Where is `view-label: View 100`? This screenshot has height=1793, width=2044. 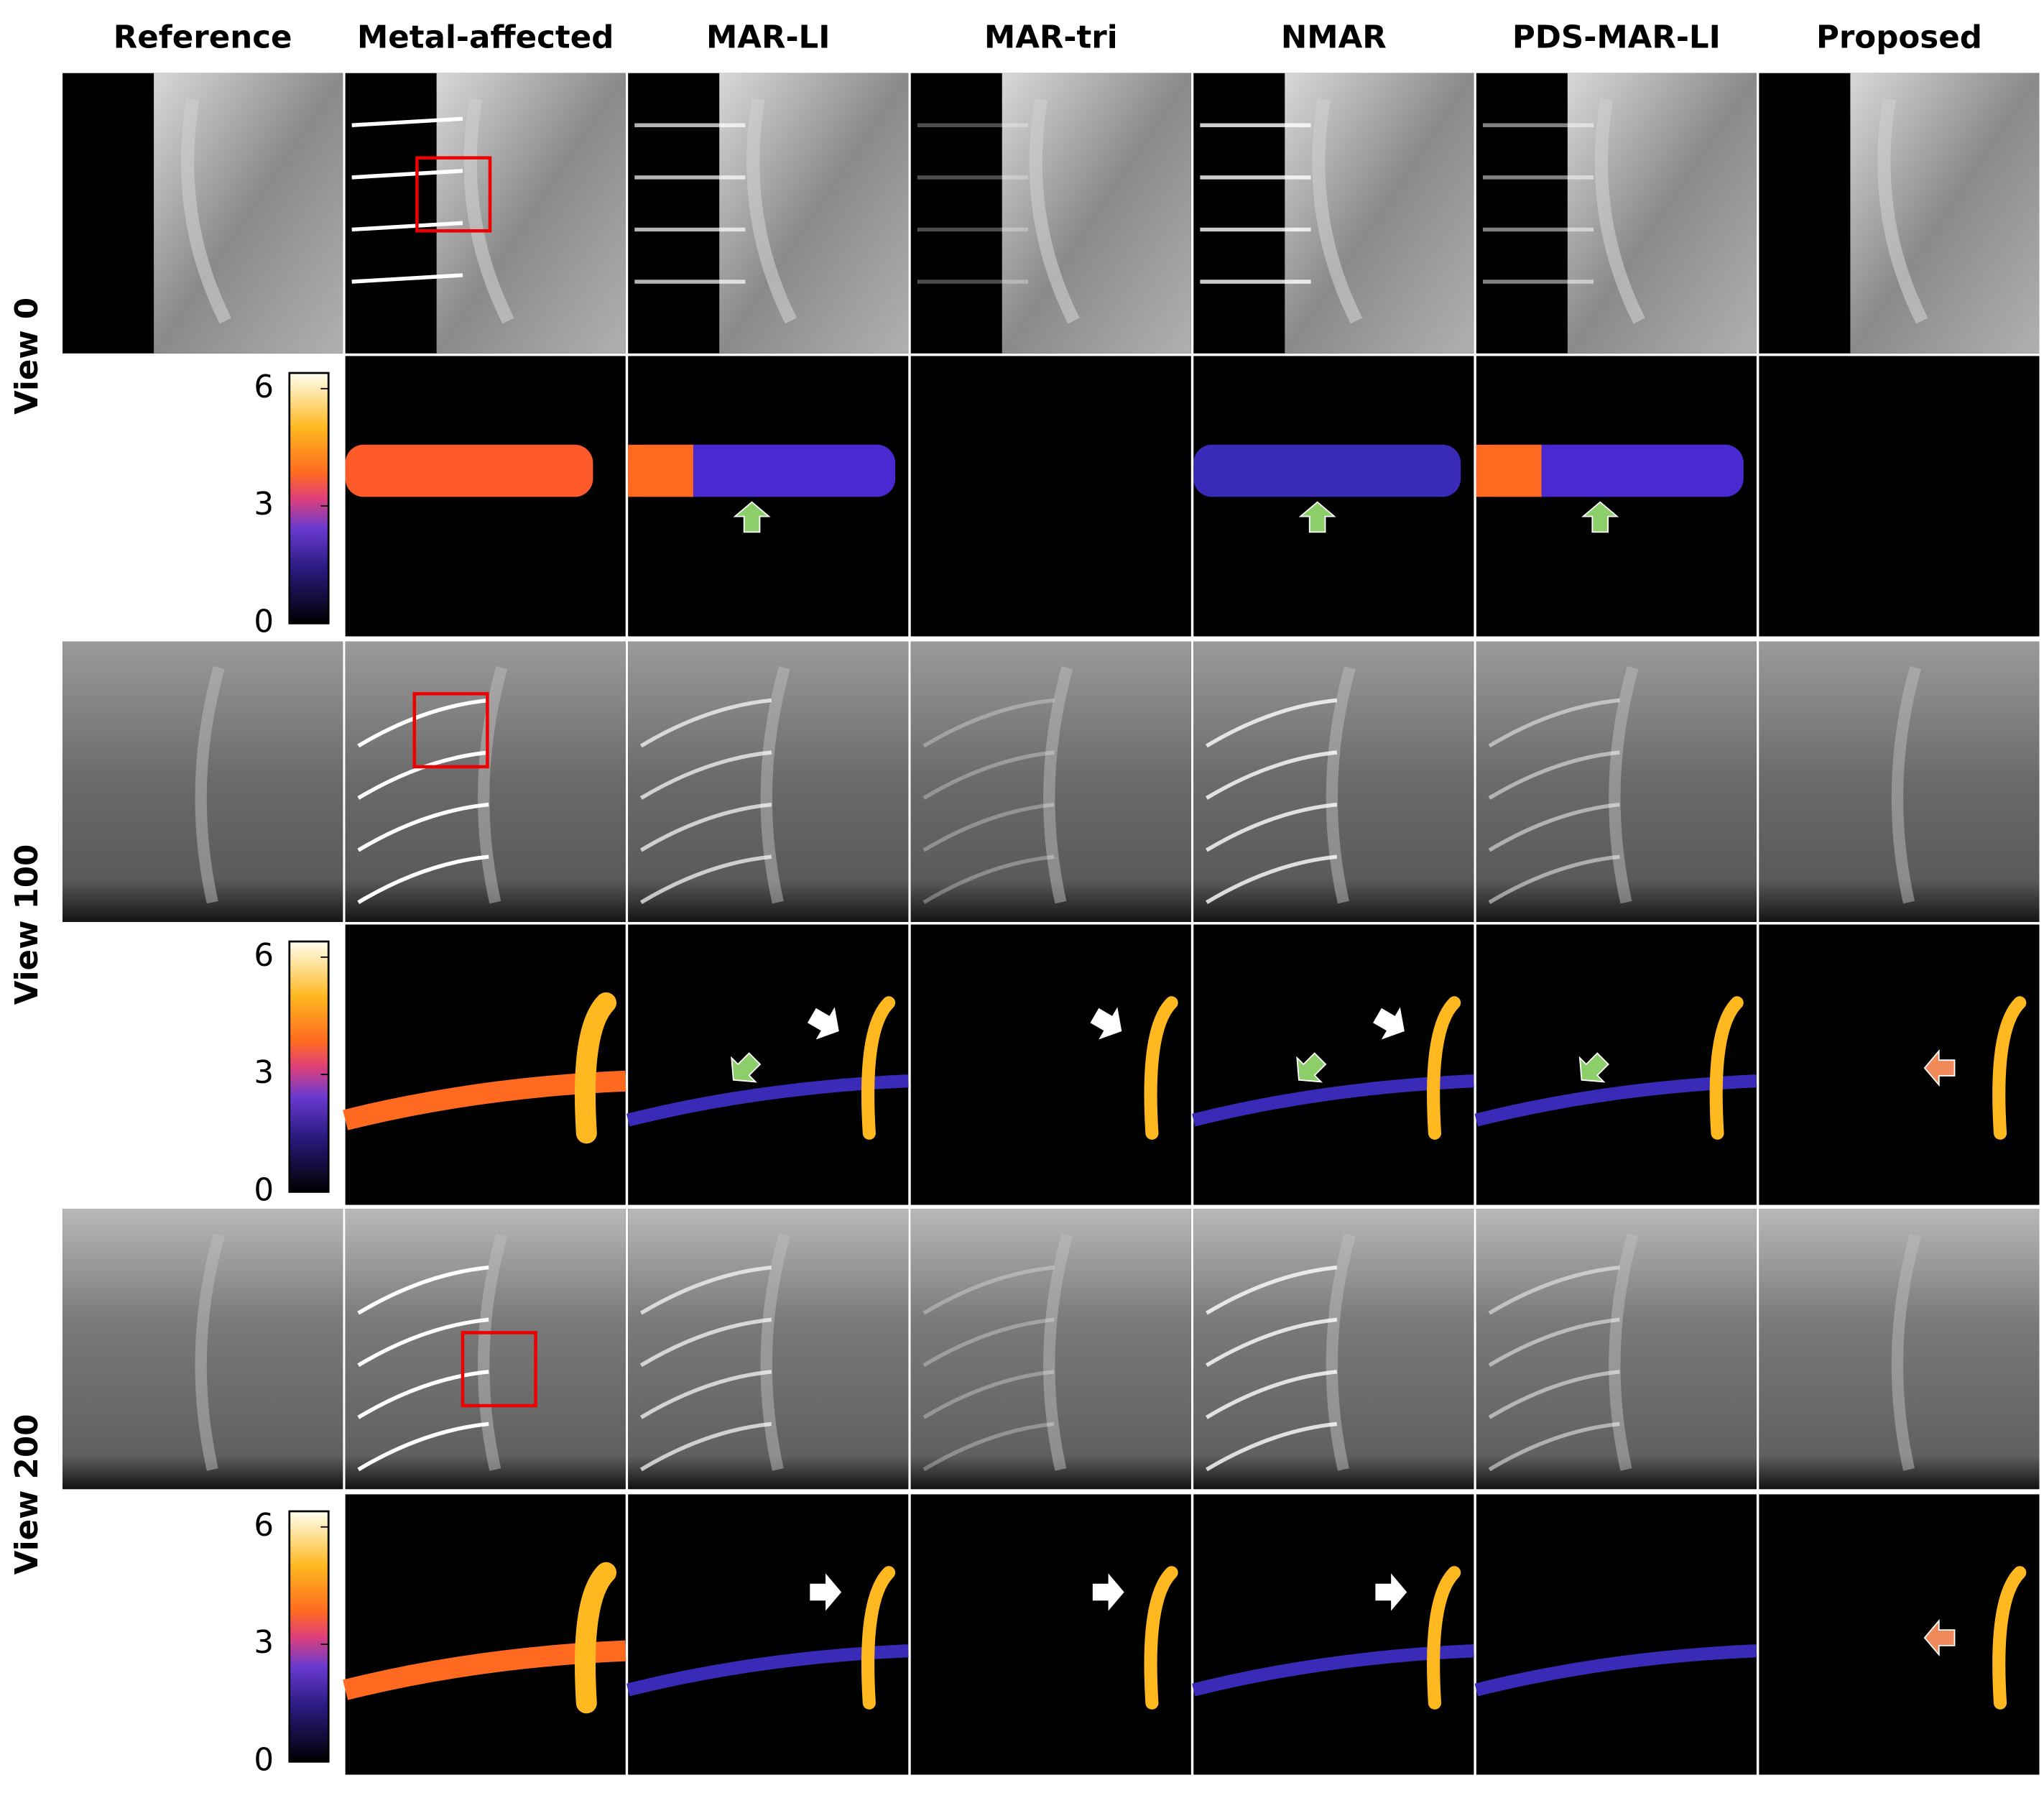 view-label: View 100 is located at coordinates (27, 924).